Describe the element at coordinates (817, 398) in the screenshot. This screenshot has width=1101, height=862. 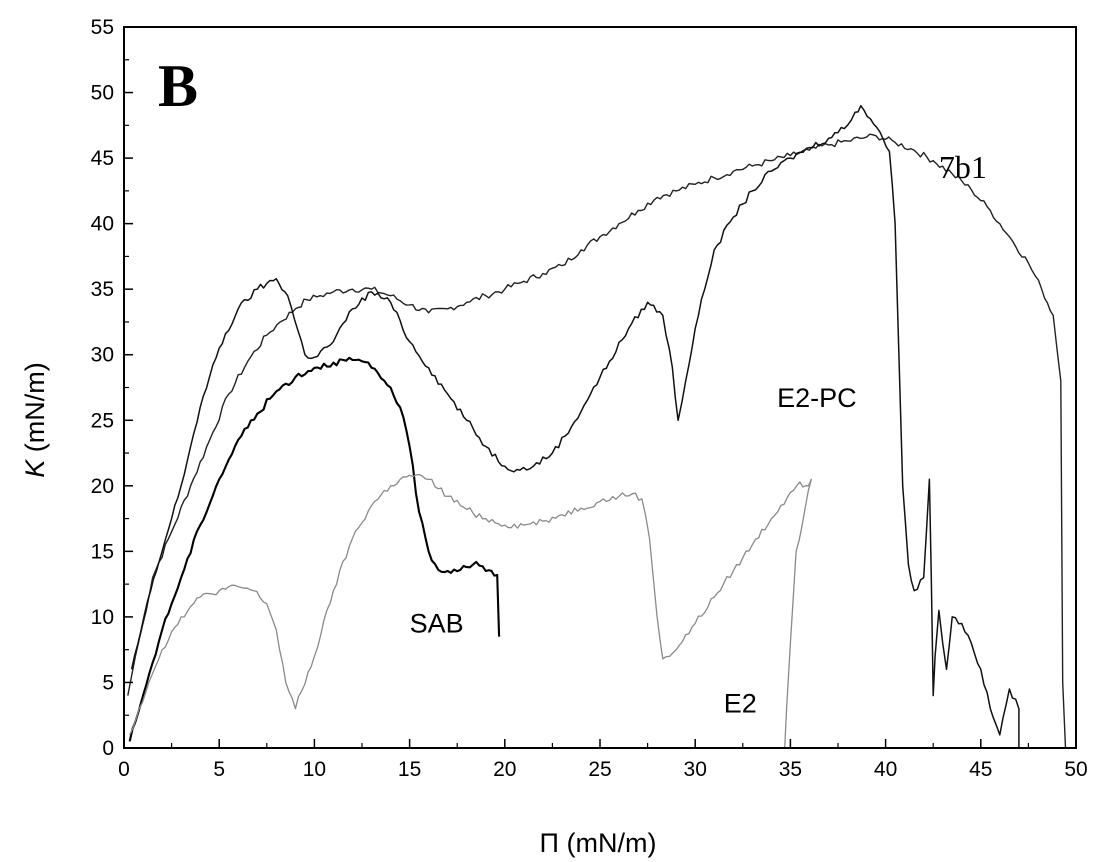
I see `series-label-e2-pc: E2-PC` at that location.